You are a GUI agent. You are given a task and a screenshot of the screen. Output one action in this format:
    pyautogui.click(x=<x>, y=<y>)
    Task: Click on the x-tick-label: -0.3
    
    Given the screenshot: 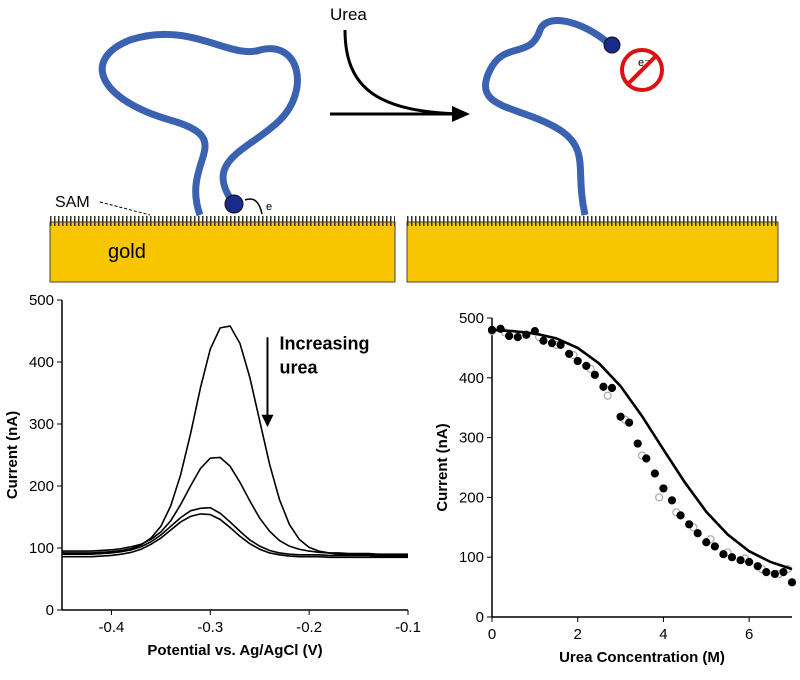 What is the action you would take?
    pyautogui.click(x=210, y=627)
    